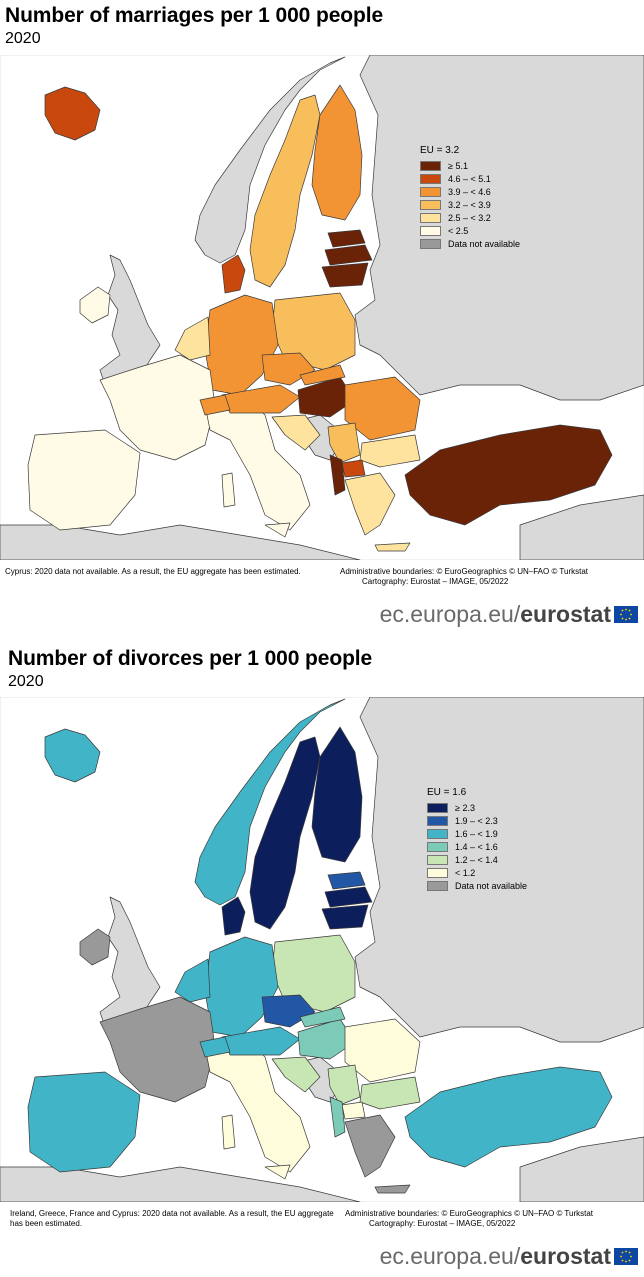 The image size is (644, 1277). What do you see at coordinates (458, 230) in the screenshot?
I see `legend-label: < 2.5` at bounding box center [458, 230].